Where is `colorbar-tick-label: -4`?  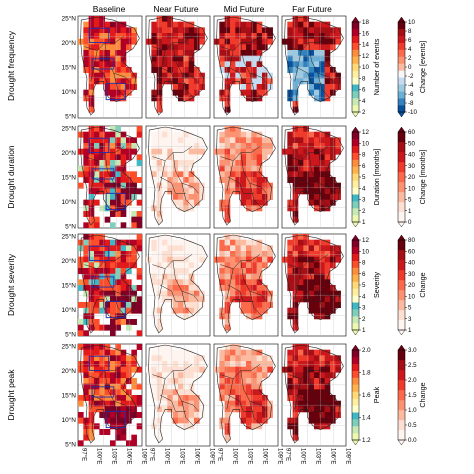
colorbar-tick-label: -4 is located at coordinates (411, 85).